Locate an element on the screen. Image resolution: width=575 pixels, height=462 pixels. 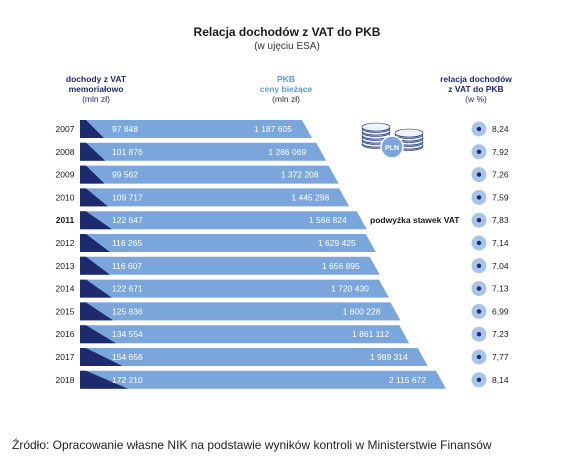
vat-value-label: 116 607 is located at coordinates (127, 266).